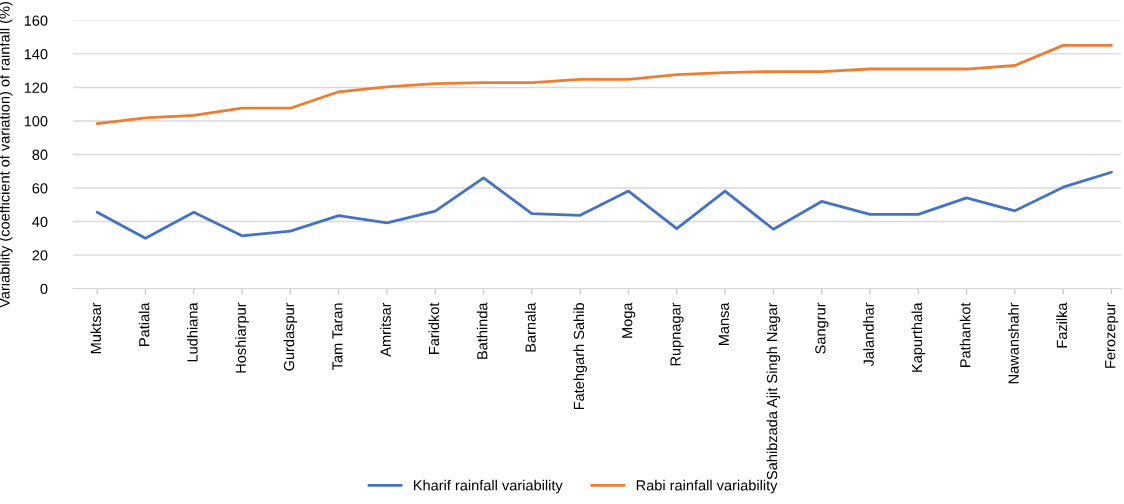  Describe the element at coordinates (1013, 343) in the screenshot. I see `x-tick-label: Nawanshahr` at that location.